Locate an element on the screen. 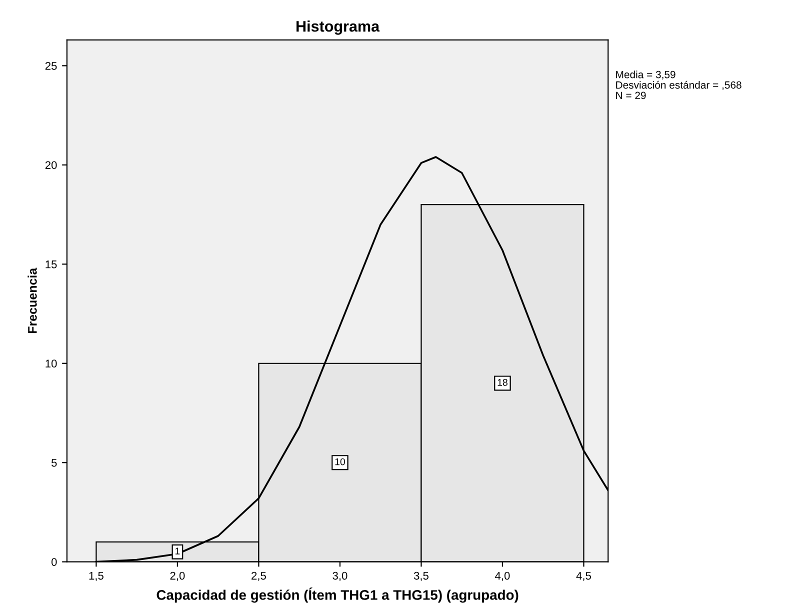  x-tick-label: 4,0 is located at coordinates (502, 577).